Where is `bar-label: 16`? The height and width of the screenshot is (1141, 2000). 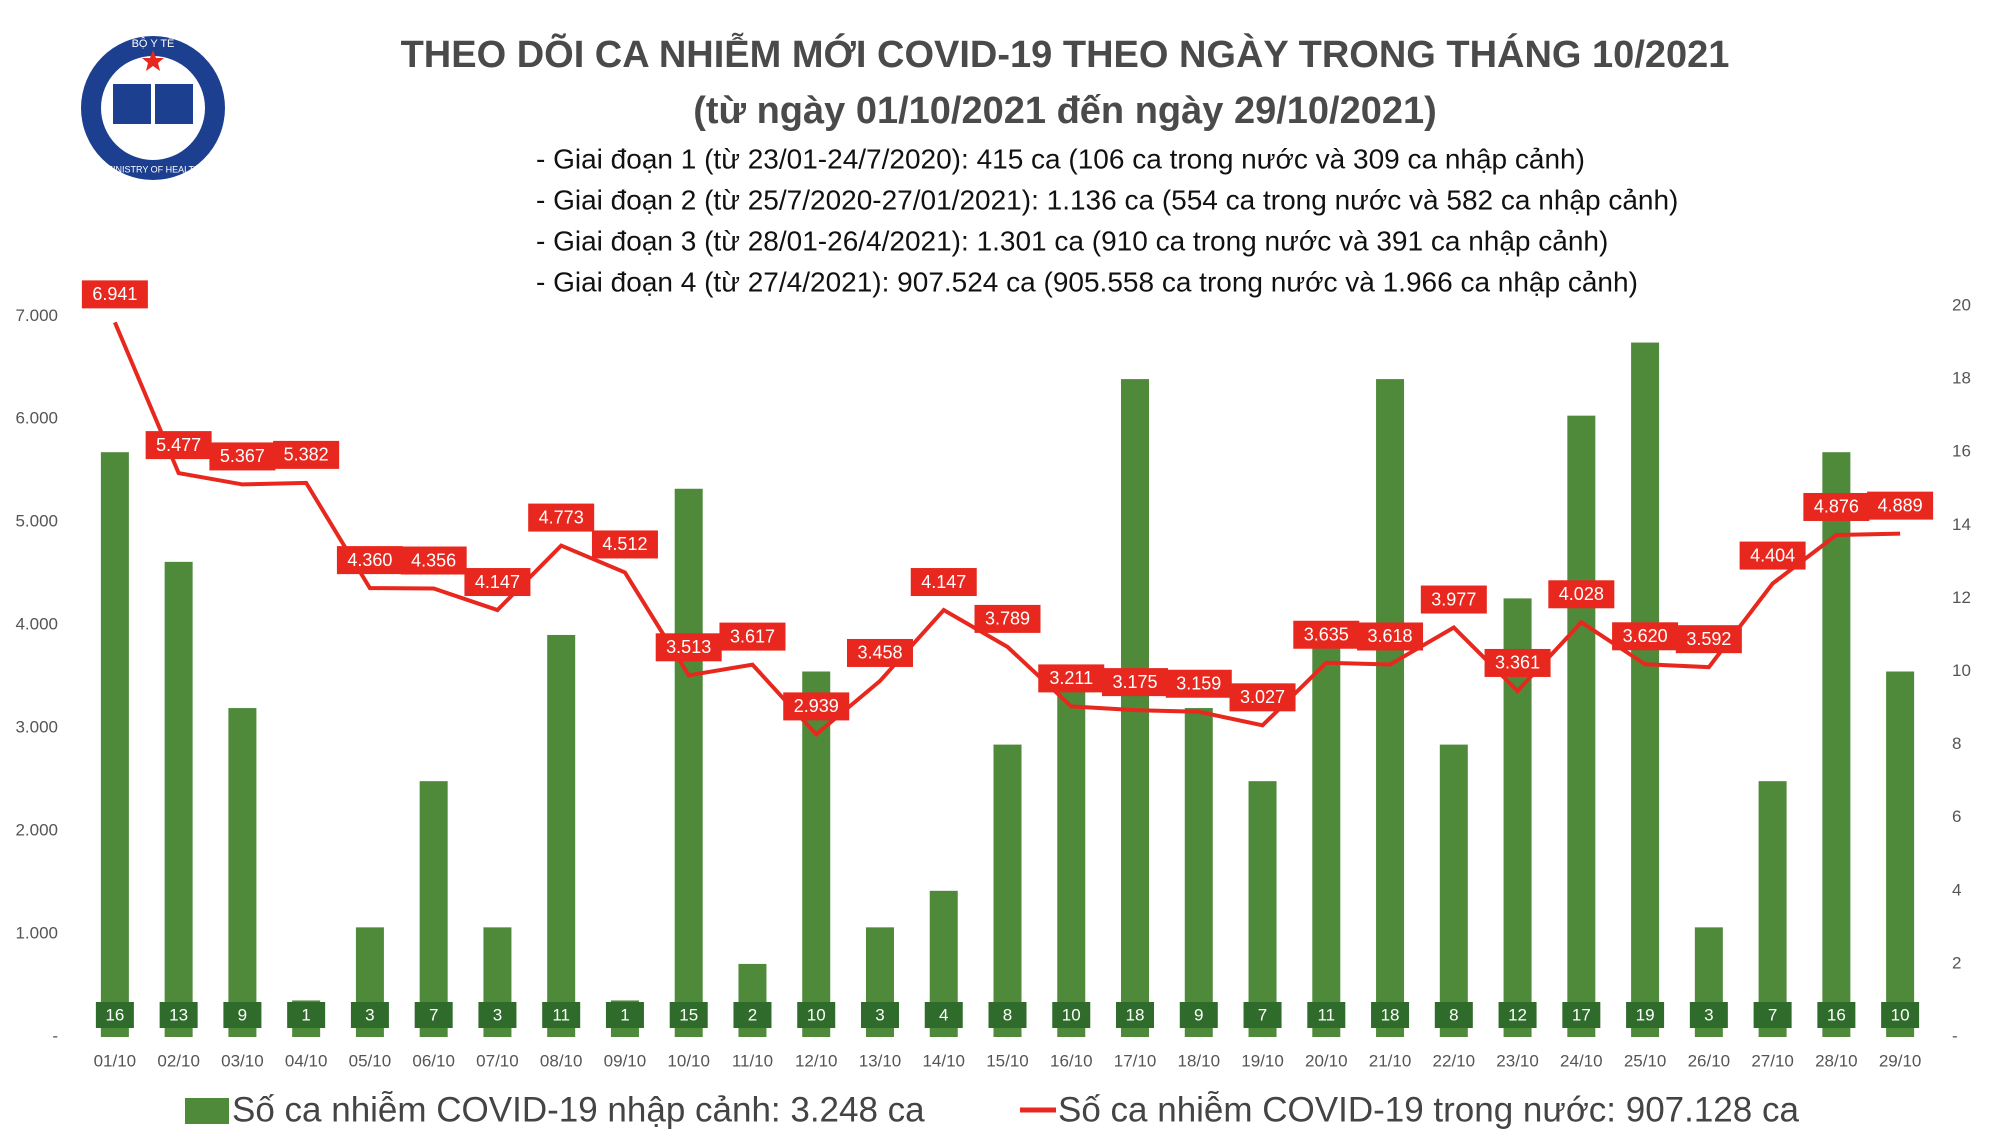 bar-label: 16 is located at coordinates (114, 1014).